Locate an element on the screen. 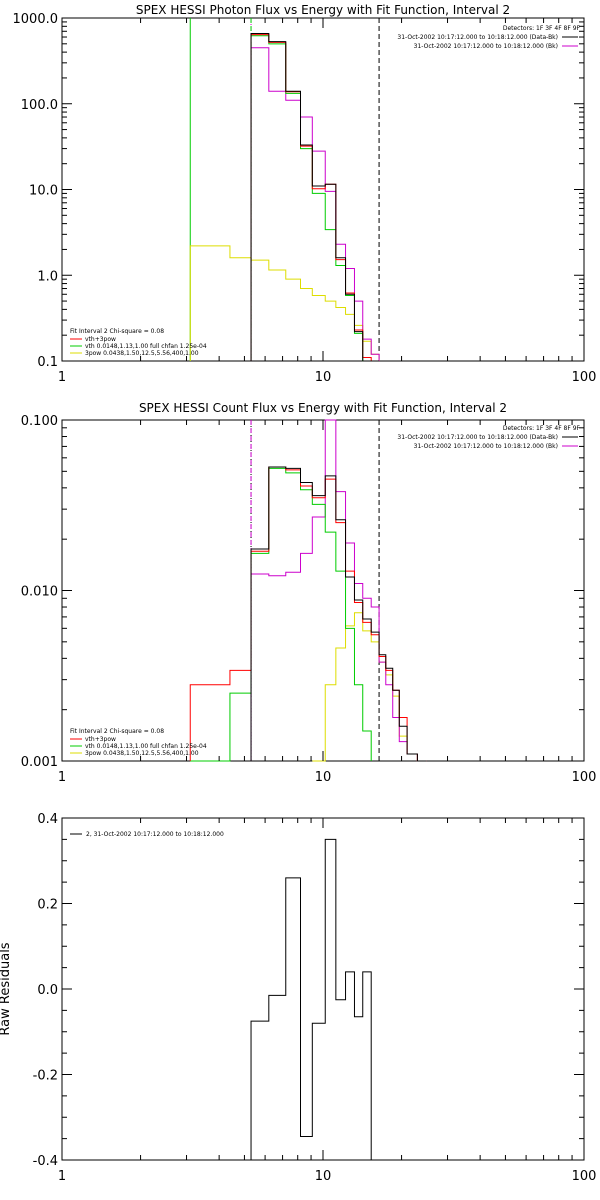 Image resolution: width=600 pixels, height=1200 pixels. photon-flux-series-data is located at coordinates (315, 197).